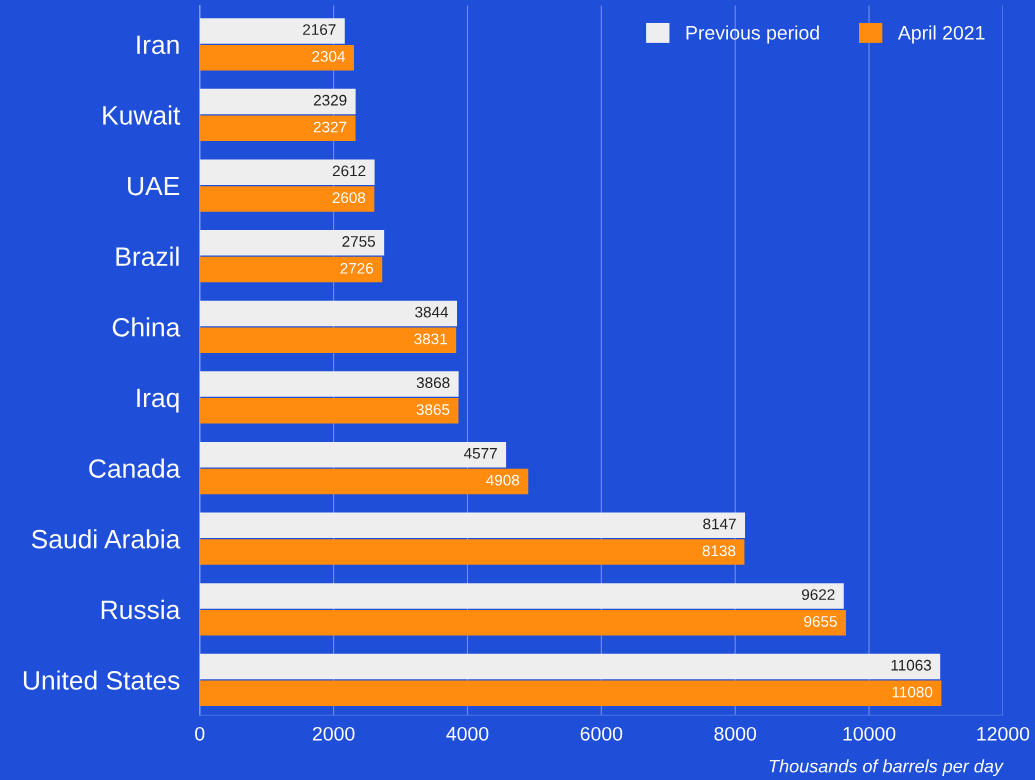 The image size is (1035, 780). What do you see at coordinates (141, 609) in the screenshot?
I see `y-tick-label: Russia` at bounding box center [141, 609].